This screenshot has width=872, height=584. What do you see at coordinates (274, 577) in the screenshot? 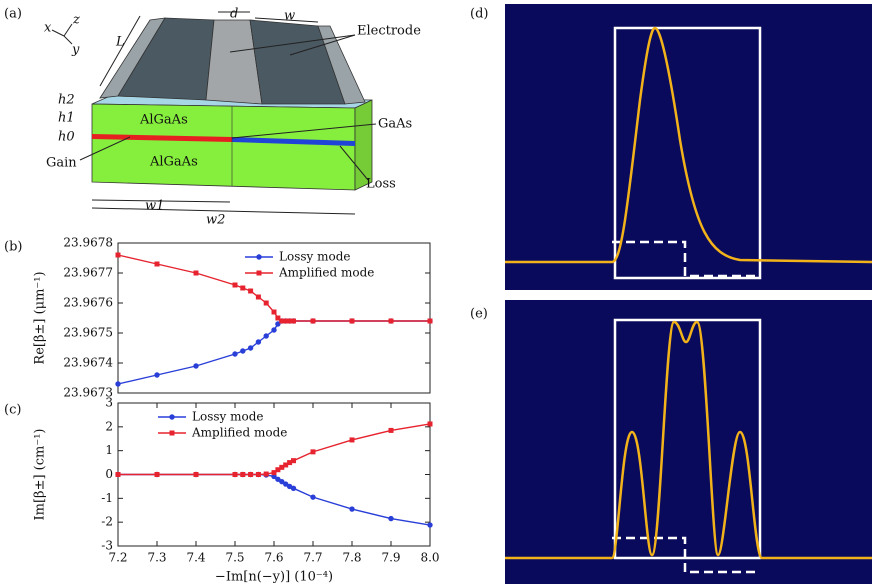
I see `x-axis-label: −Im[n(−y)] (10⁻⁴)` at bounding box center [274, 577].